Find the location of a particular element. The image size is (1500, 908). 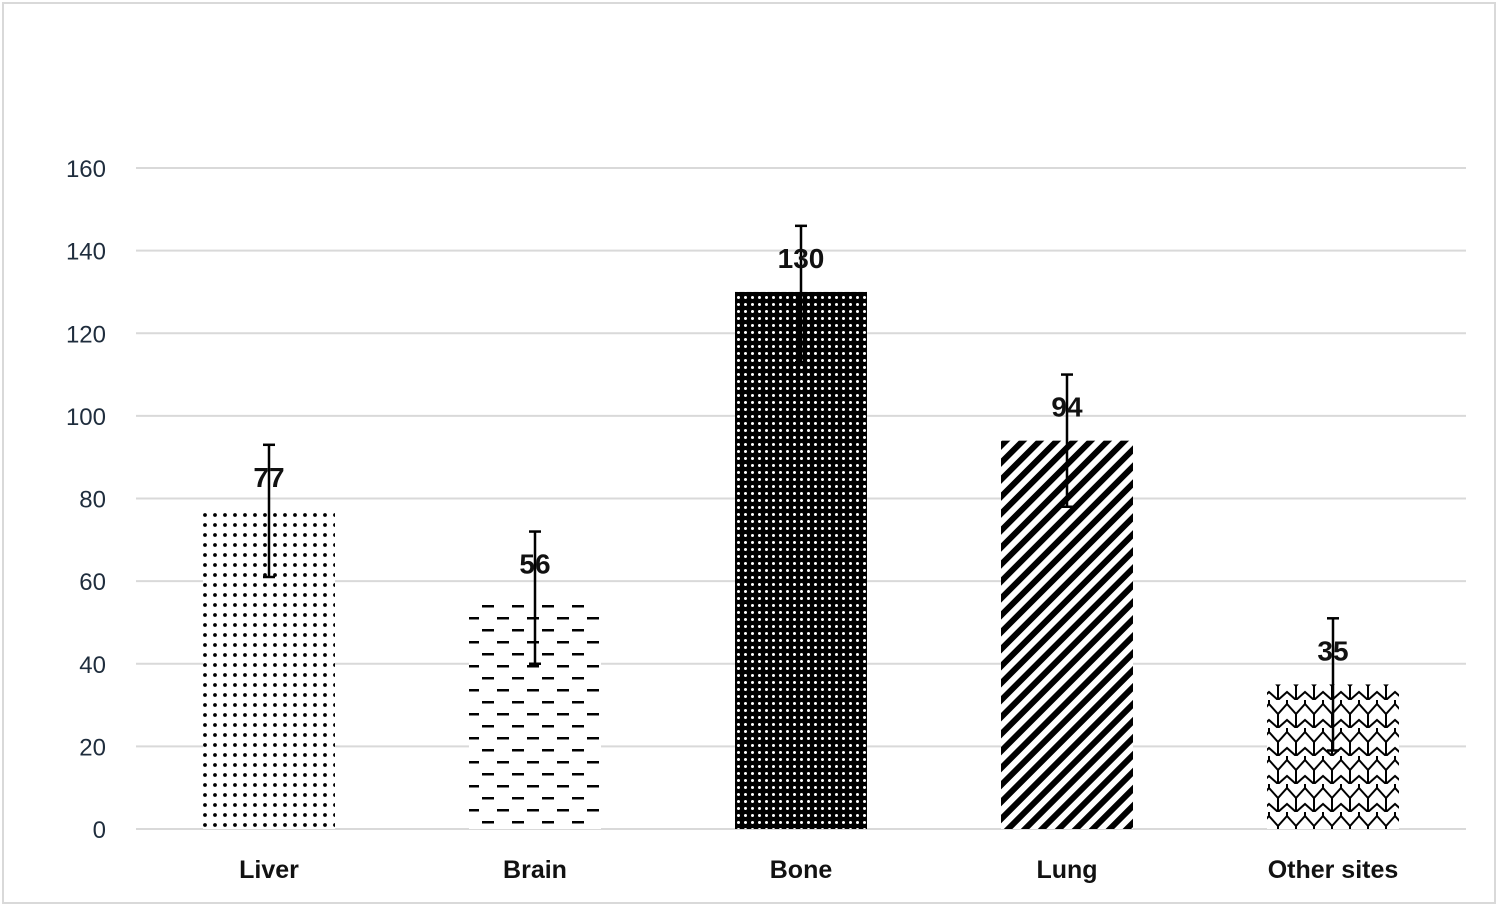

data-label: 56 is located at coordinates (534, 564).